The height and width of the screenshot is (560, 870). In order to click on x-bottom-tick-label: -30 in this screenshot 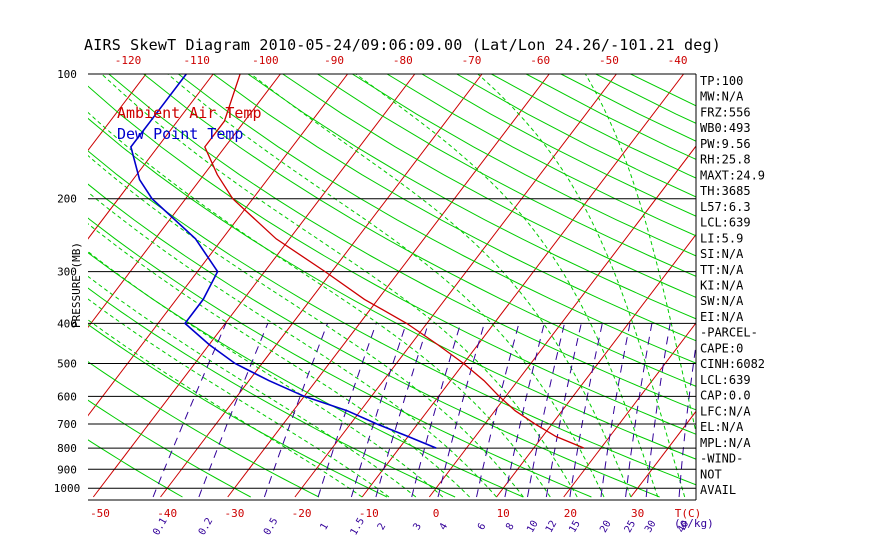, I will do `click(234, 513)`.